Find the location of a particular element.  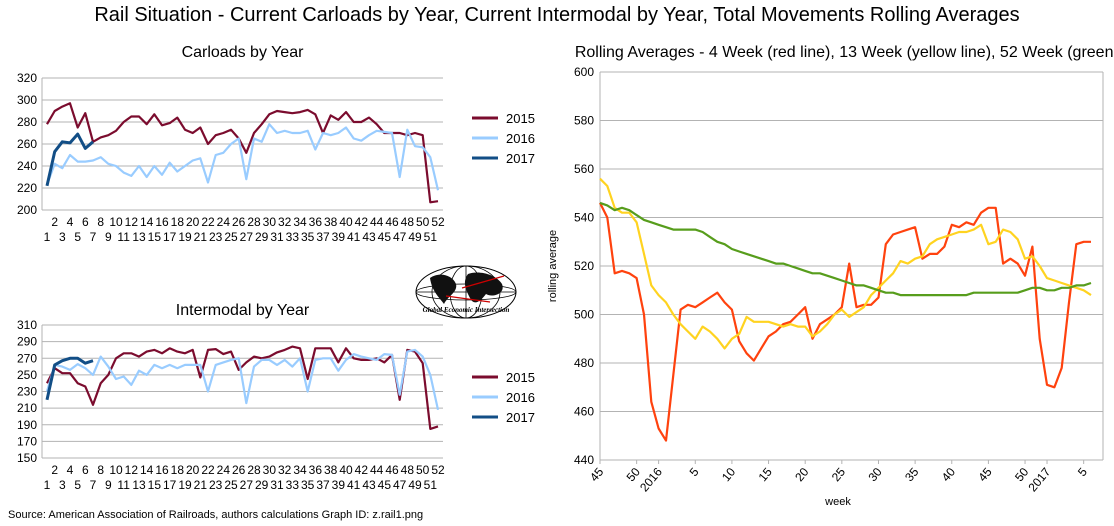

intermodal-xtick-bottom: 45 is located at coordinates (385, 485).